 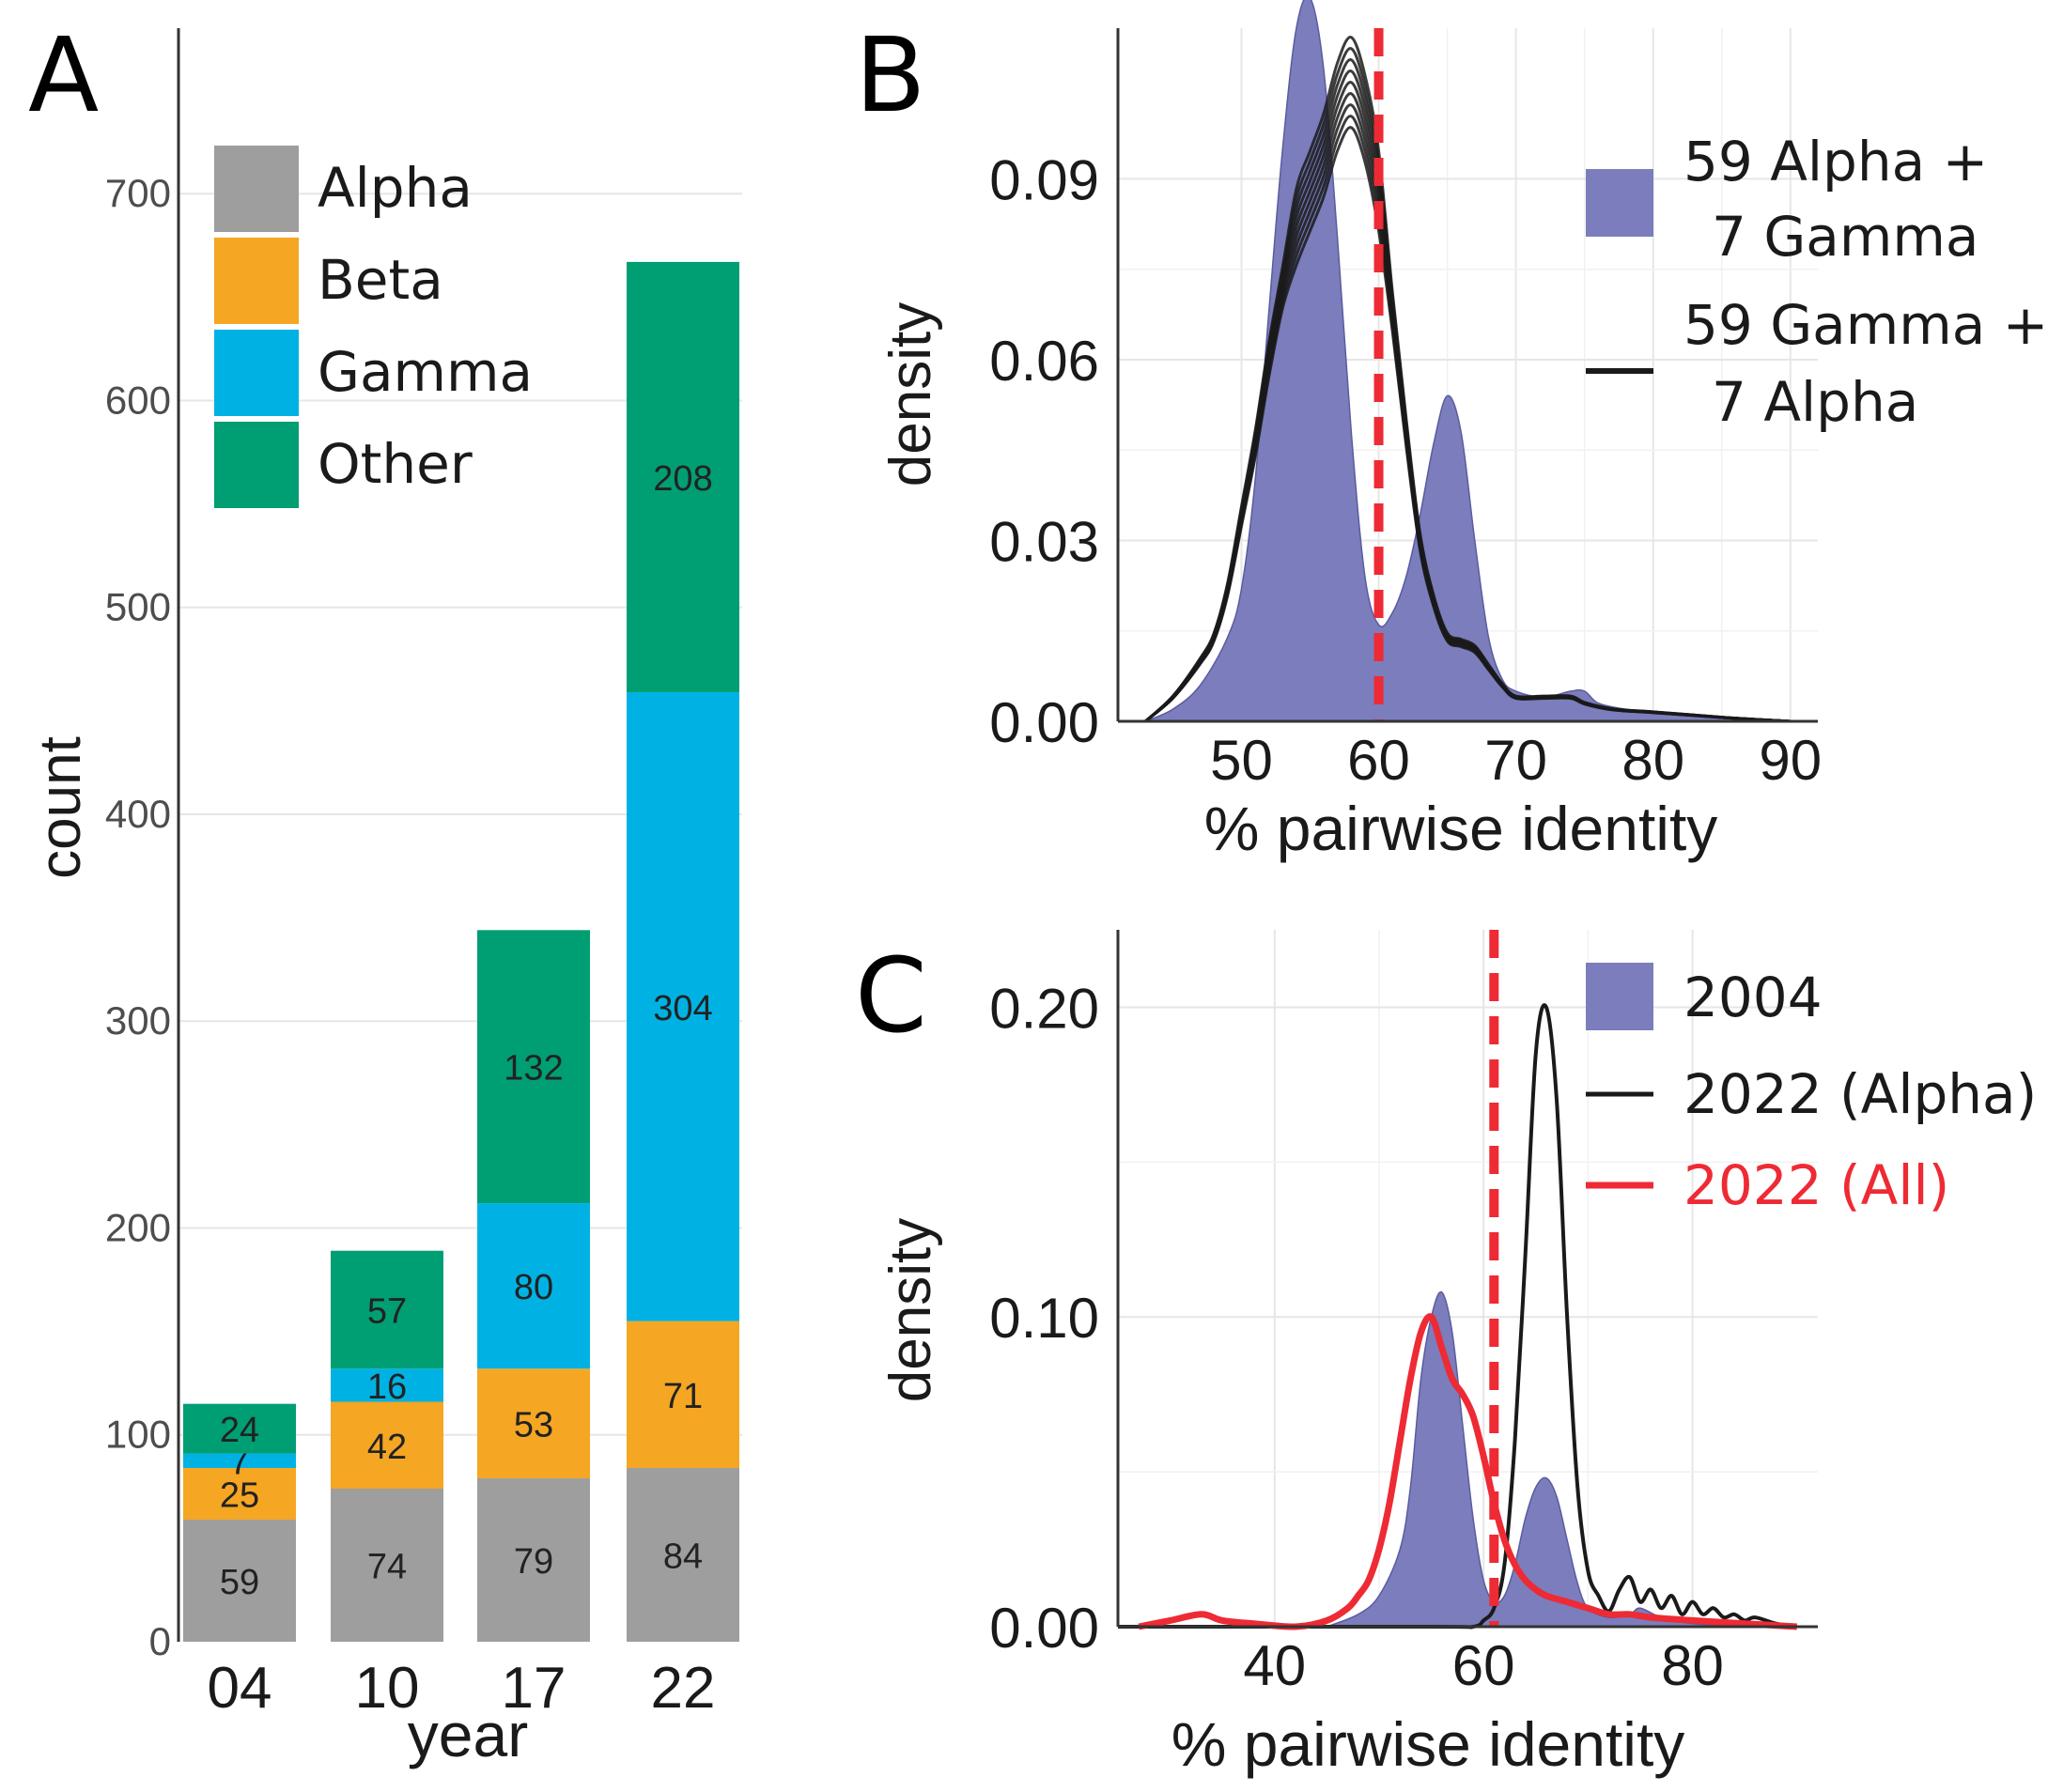 What do you see at coordinates (533, 1425) in the screenshot?
I see `bar-value-label: 53` at bounding box center [533, 1425].